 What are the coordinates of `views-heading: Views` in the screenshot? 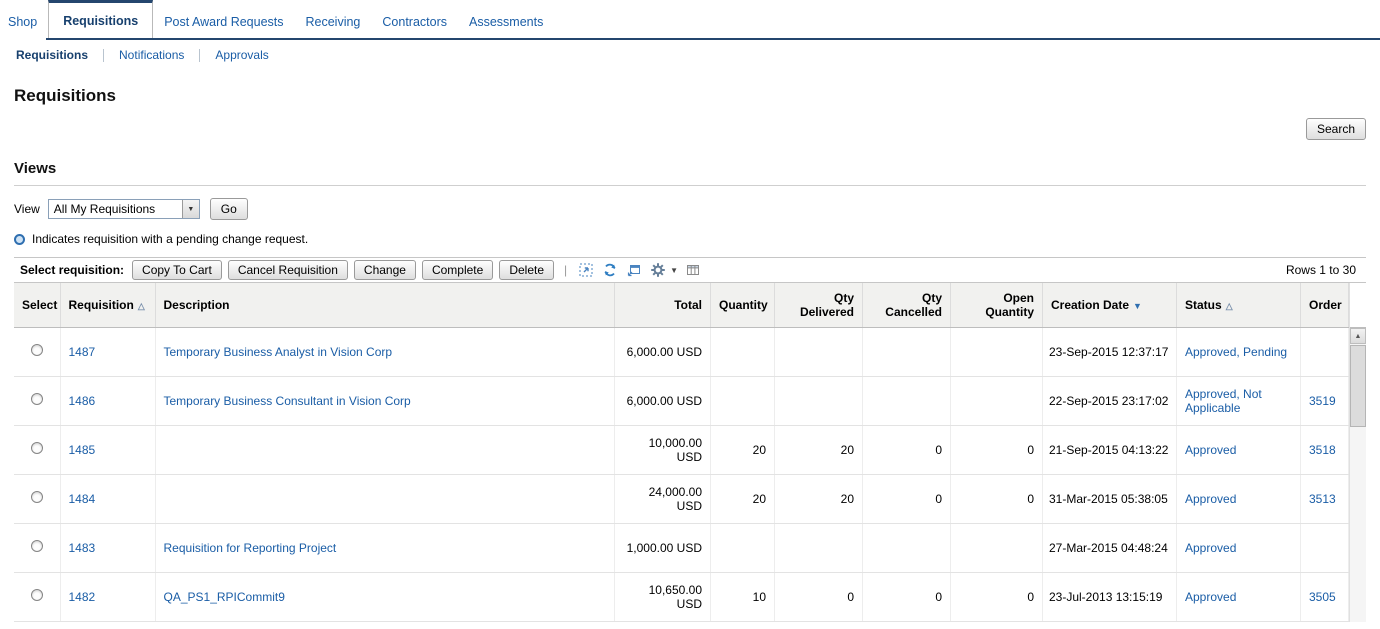 It's located at (35, 168).